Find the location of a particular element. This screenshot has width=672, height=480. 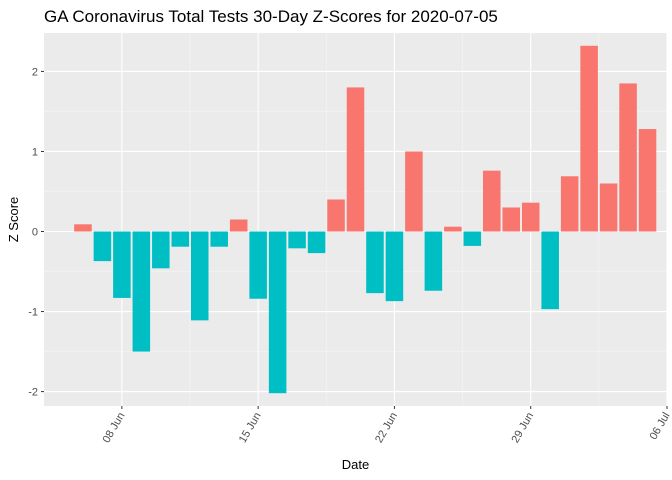

y-axis: -2 -1 0 1 2 is located at coordinates (36, 232).